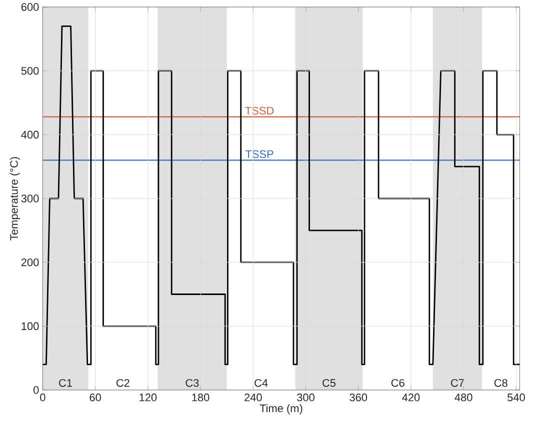  What do you see at coordinates (501, 383) in the screenshot?
I see `annotation: C8` at bounding box center [501, 383].